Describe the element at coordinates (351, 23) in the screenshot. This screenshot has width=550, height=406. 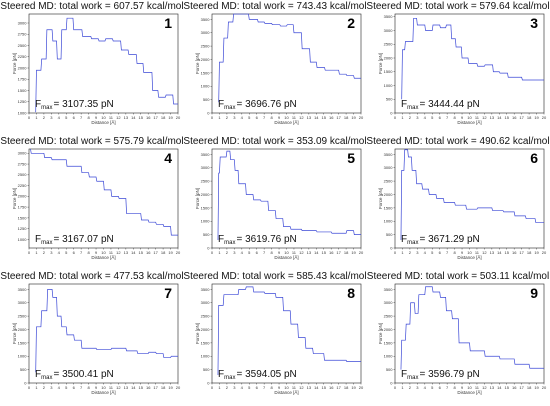
I see `panel-number: 2` at that location.